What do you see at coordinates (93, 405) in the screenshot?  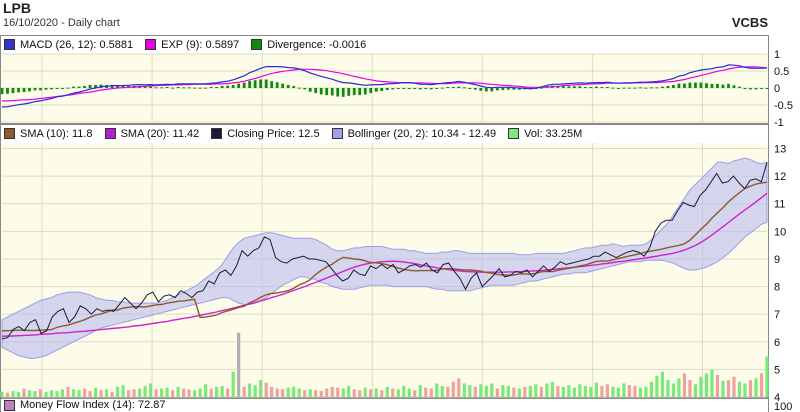 I see `legend-label-mfi: Money Flow Index (14): 72.87` at bounding box center [93, 405].